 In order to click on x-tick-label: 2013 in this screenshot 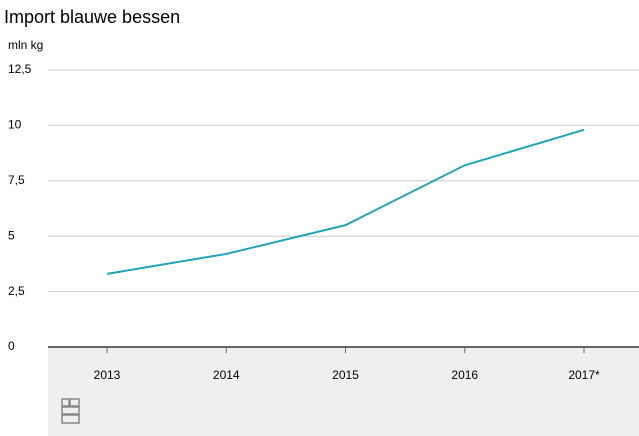, I will do `click(107, 375)`.